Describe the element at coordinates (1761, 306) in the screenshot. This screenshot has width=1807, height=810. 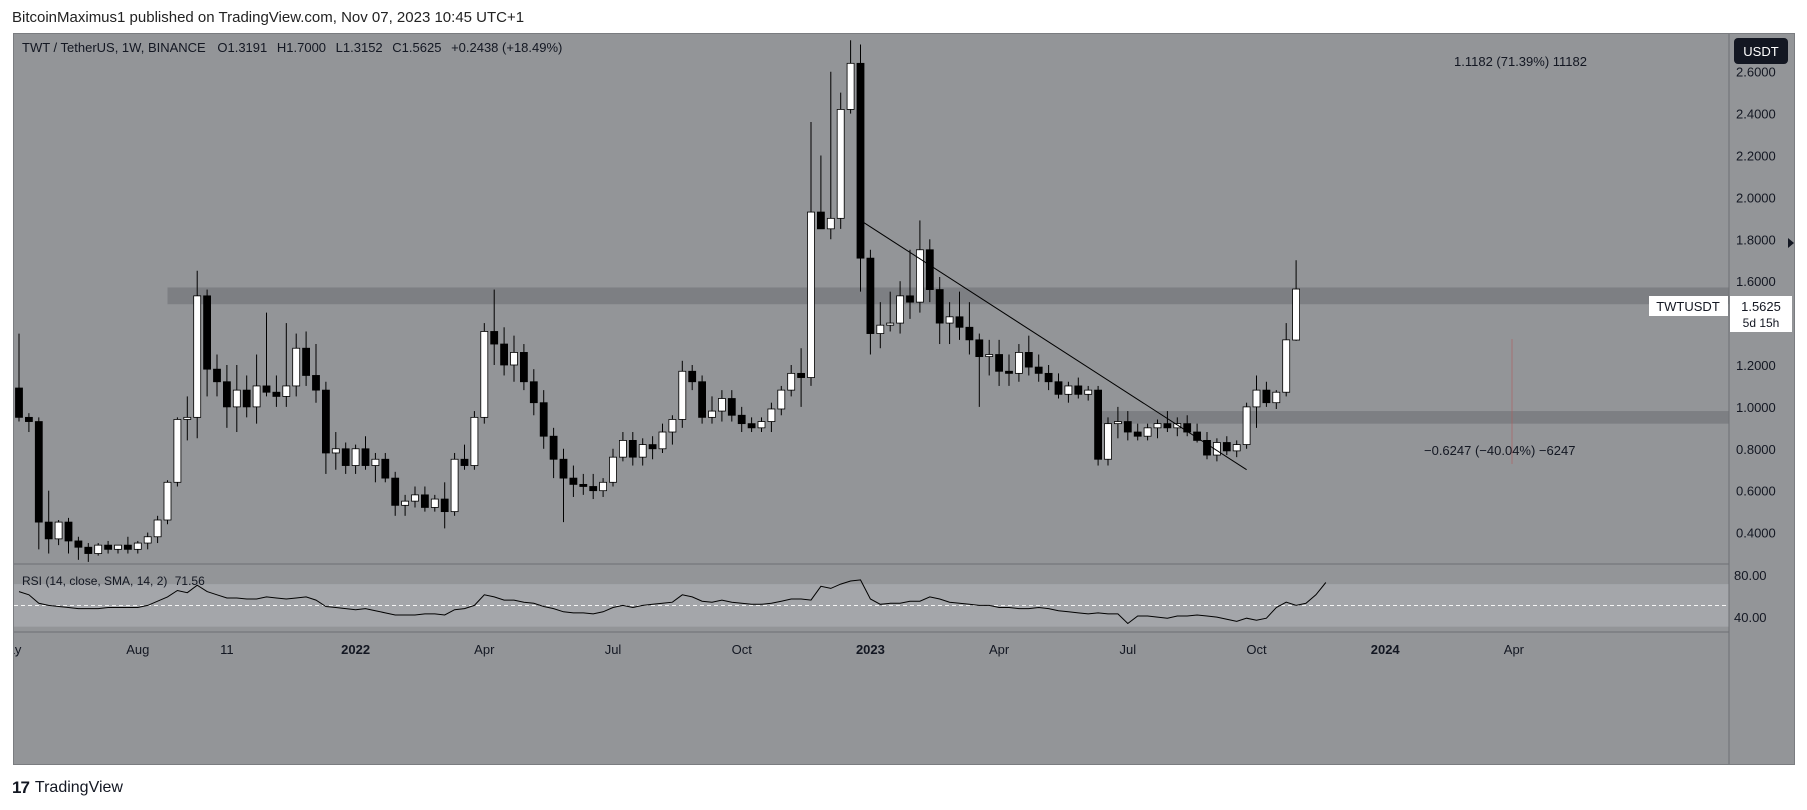
I see `price-tag-price: 1.5625` at that location.